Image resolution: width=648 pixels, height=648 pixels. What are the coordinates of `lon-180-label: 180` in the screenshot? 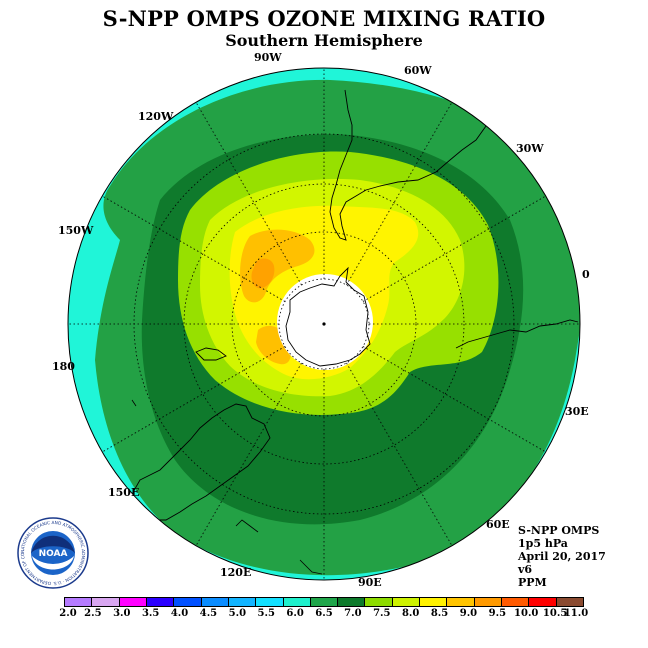 It's located at (63, 366).